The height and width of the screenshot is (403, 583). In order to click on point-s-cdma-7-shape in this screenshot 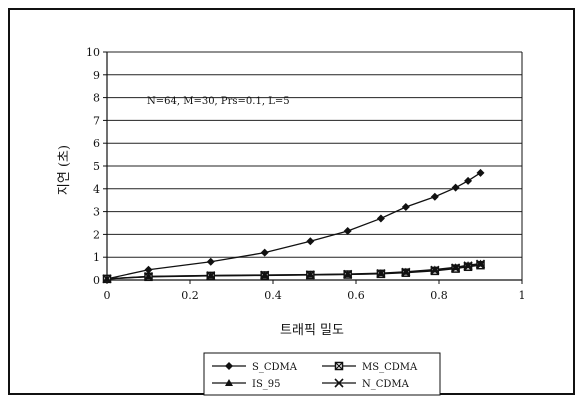, I will do `click(405, 207)`.